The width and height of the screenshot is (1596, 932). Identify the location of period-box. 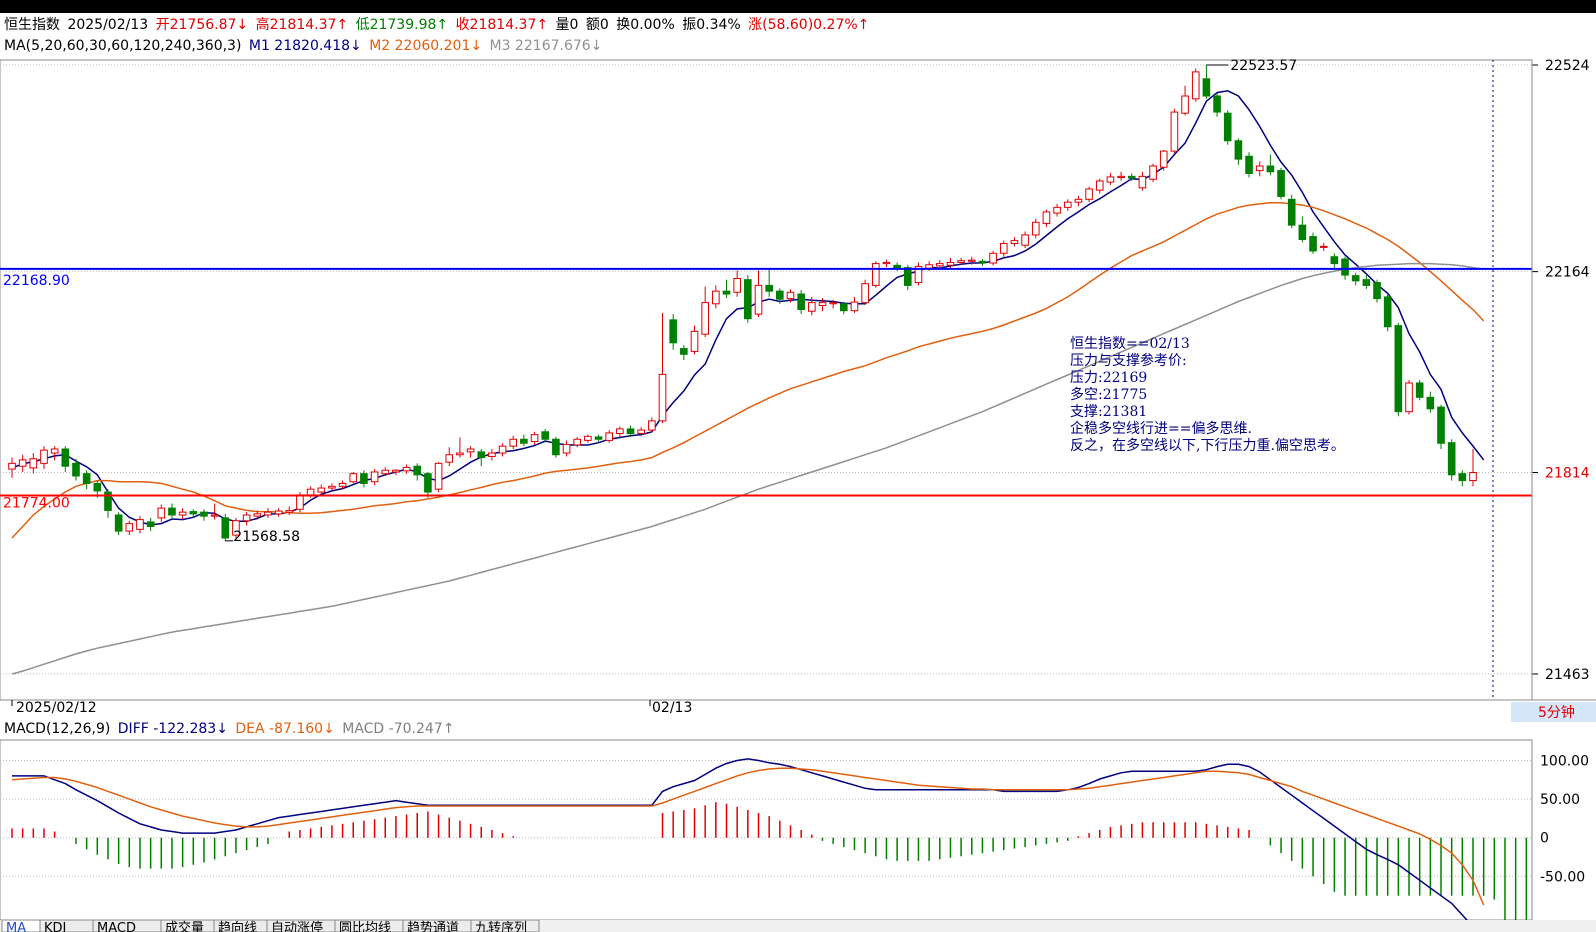
(1553, 712).